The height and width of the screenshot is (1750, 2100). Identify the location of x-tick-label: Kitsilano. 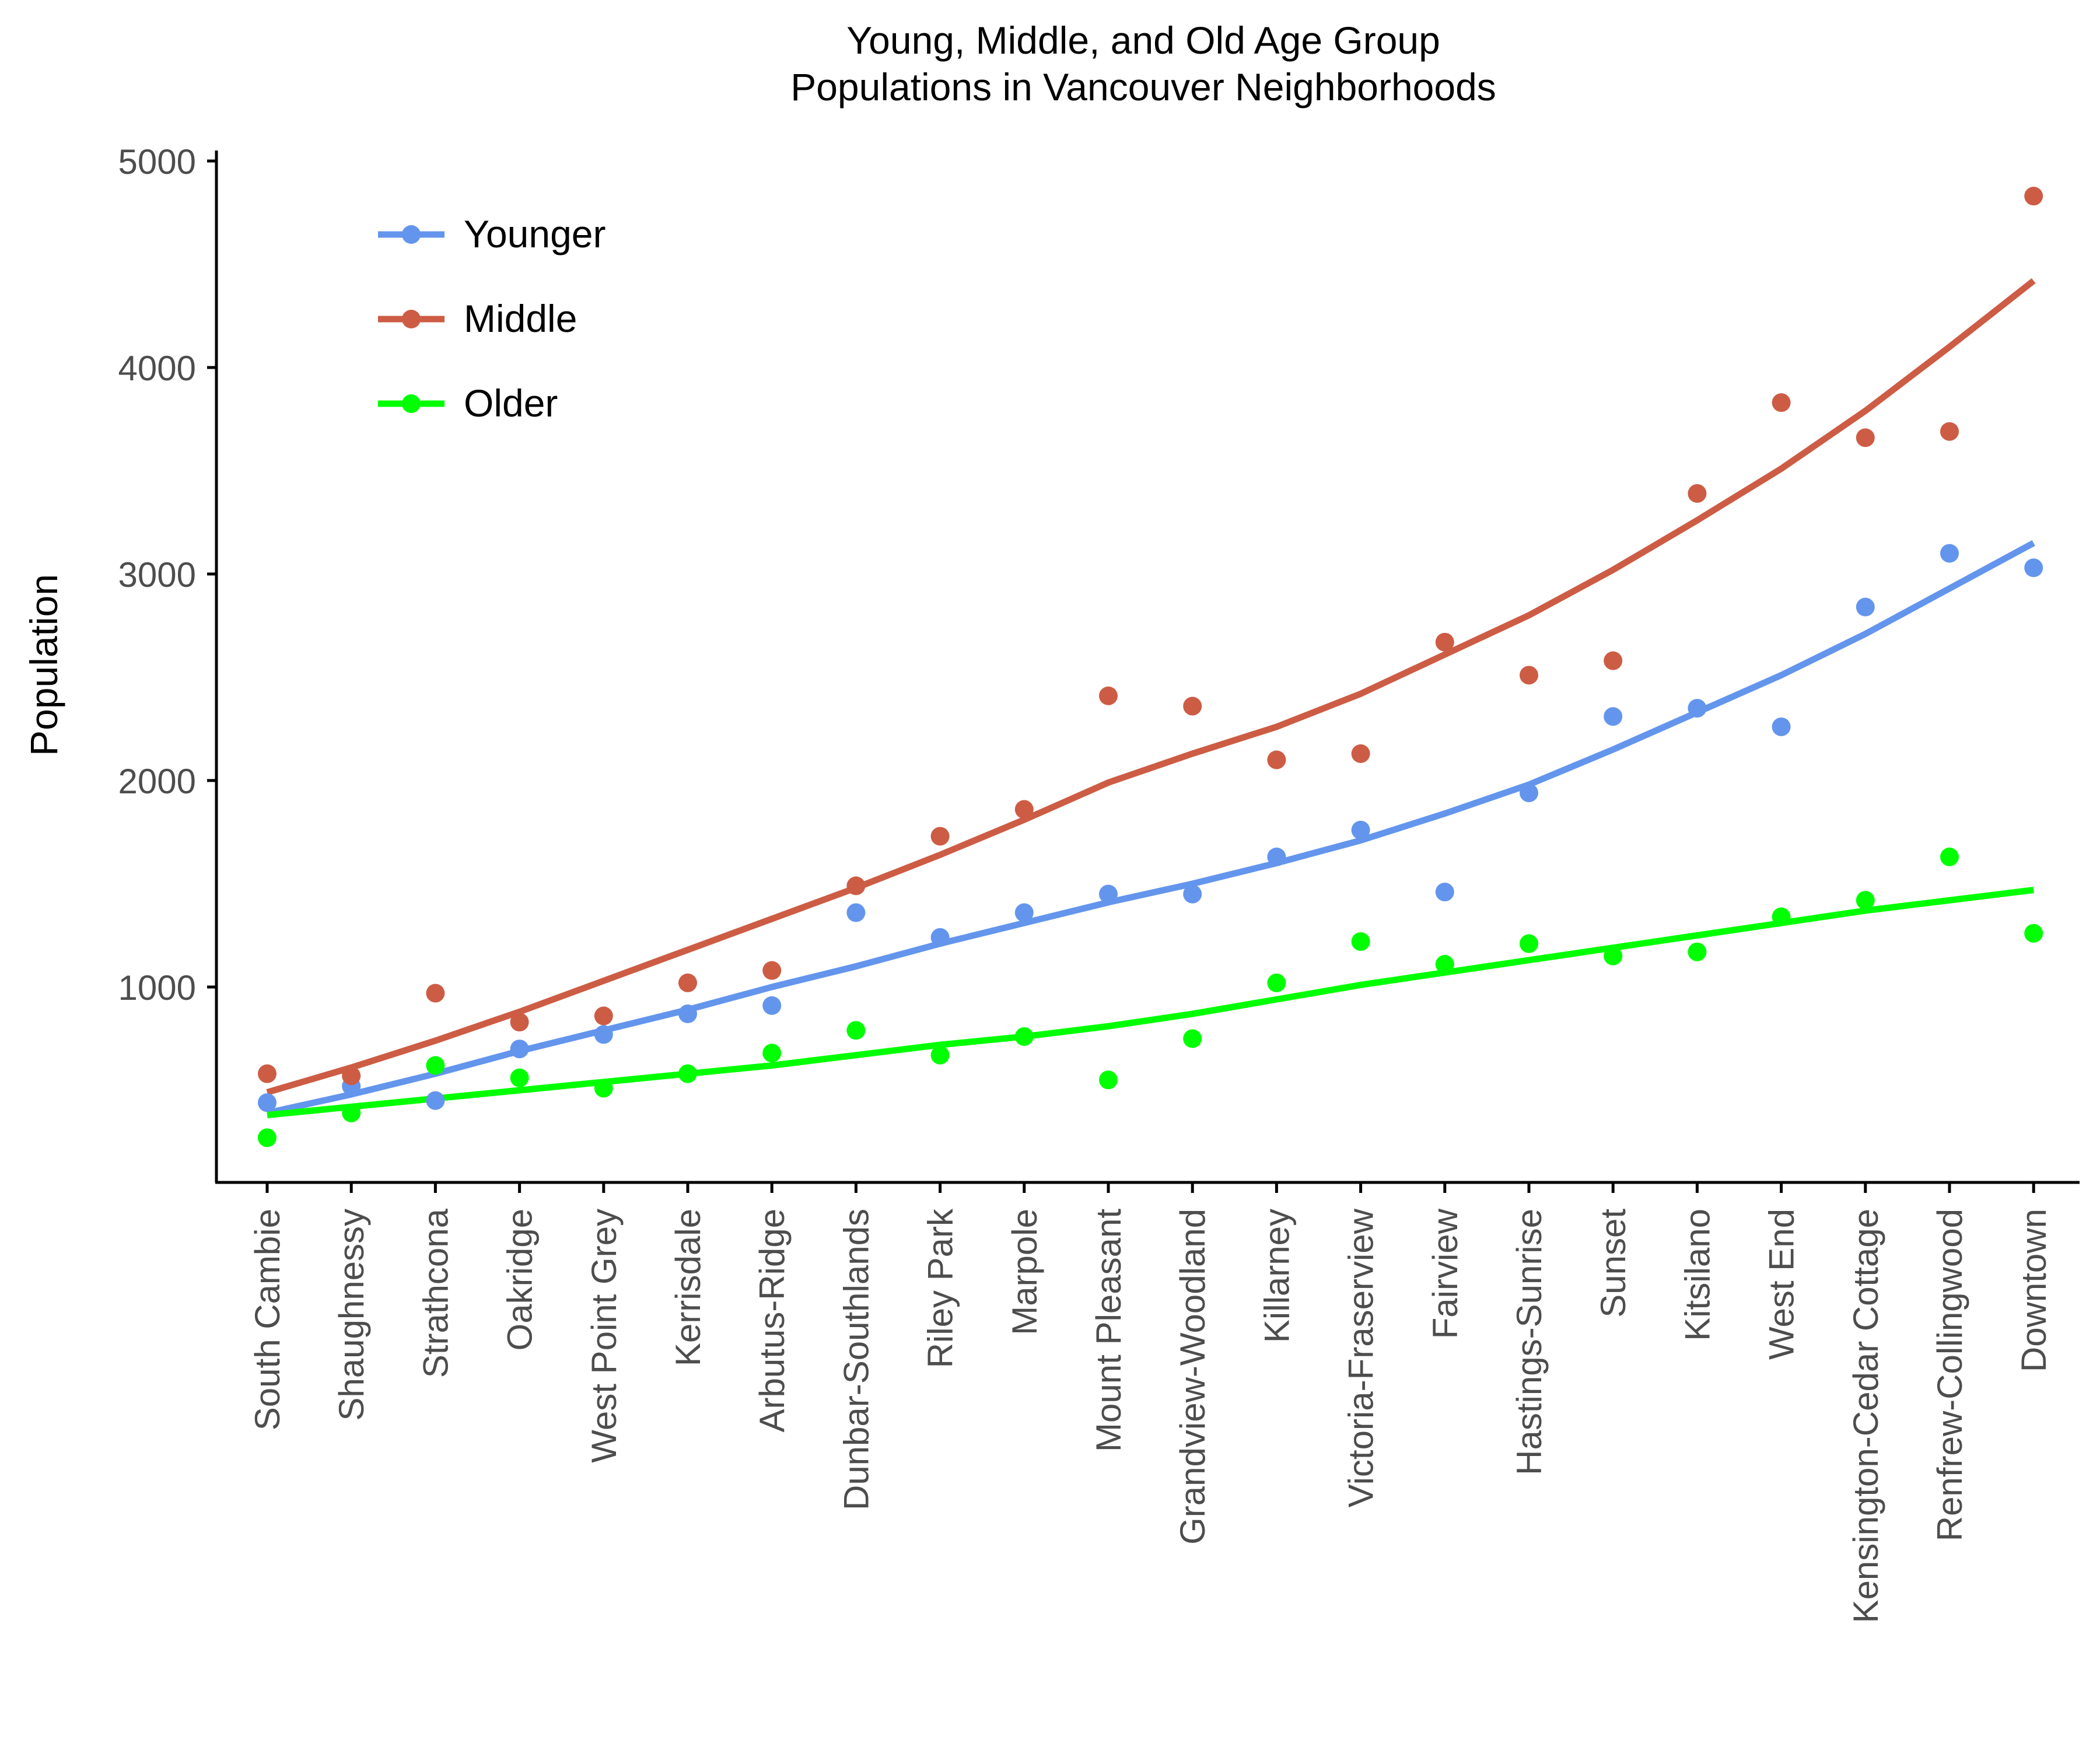
(1697, 1275).